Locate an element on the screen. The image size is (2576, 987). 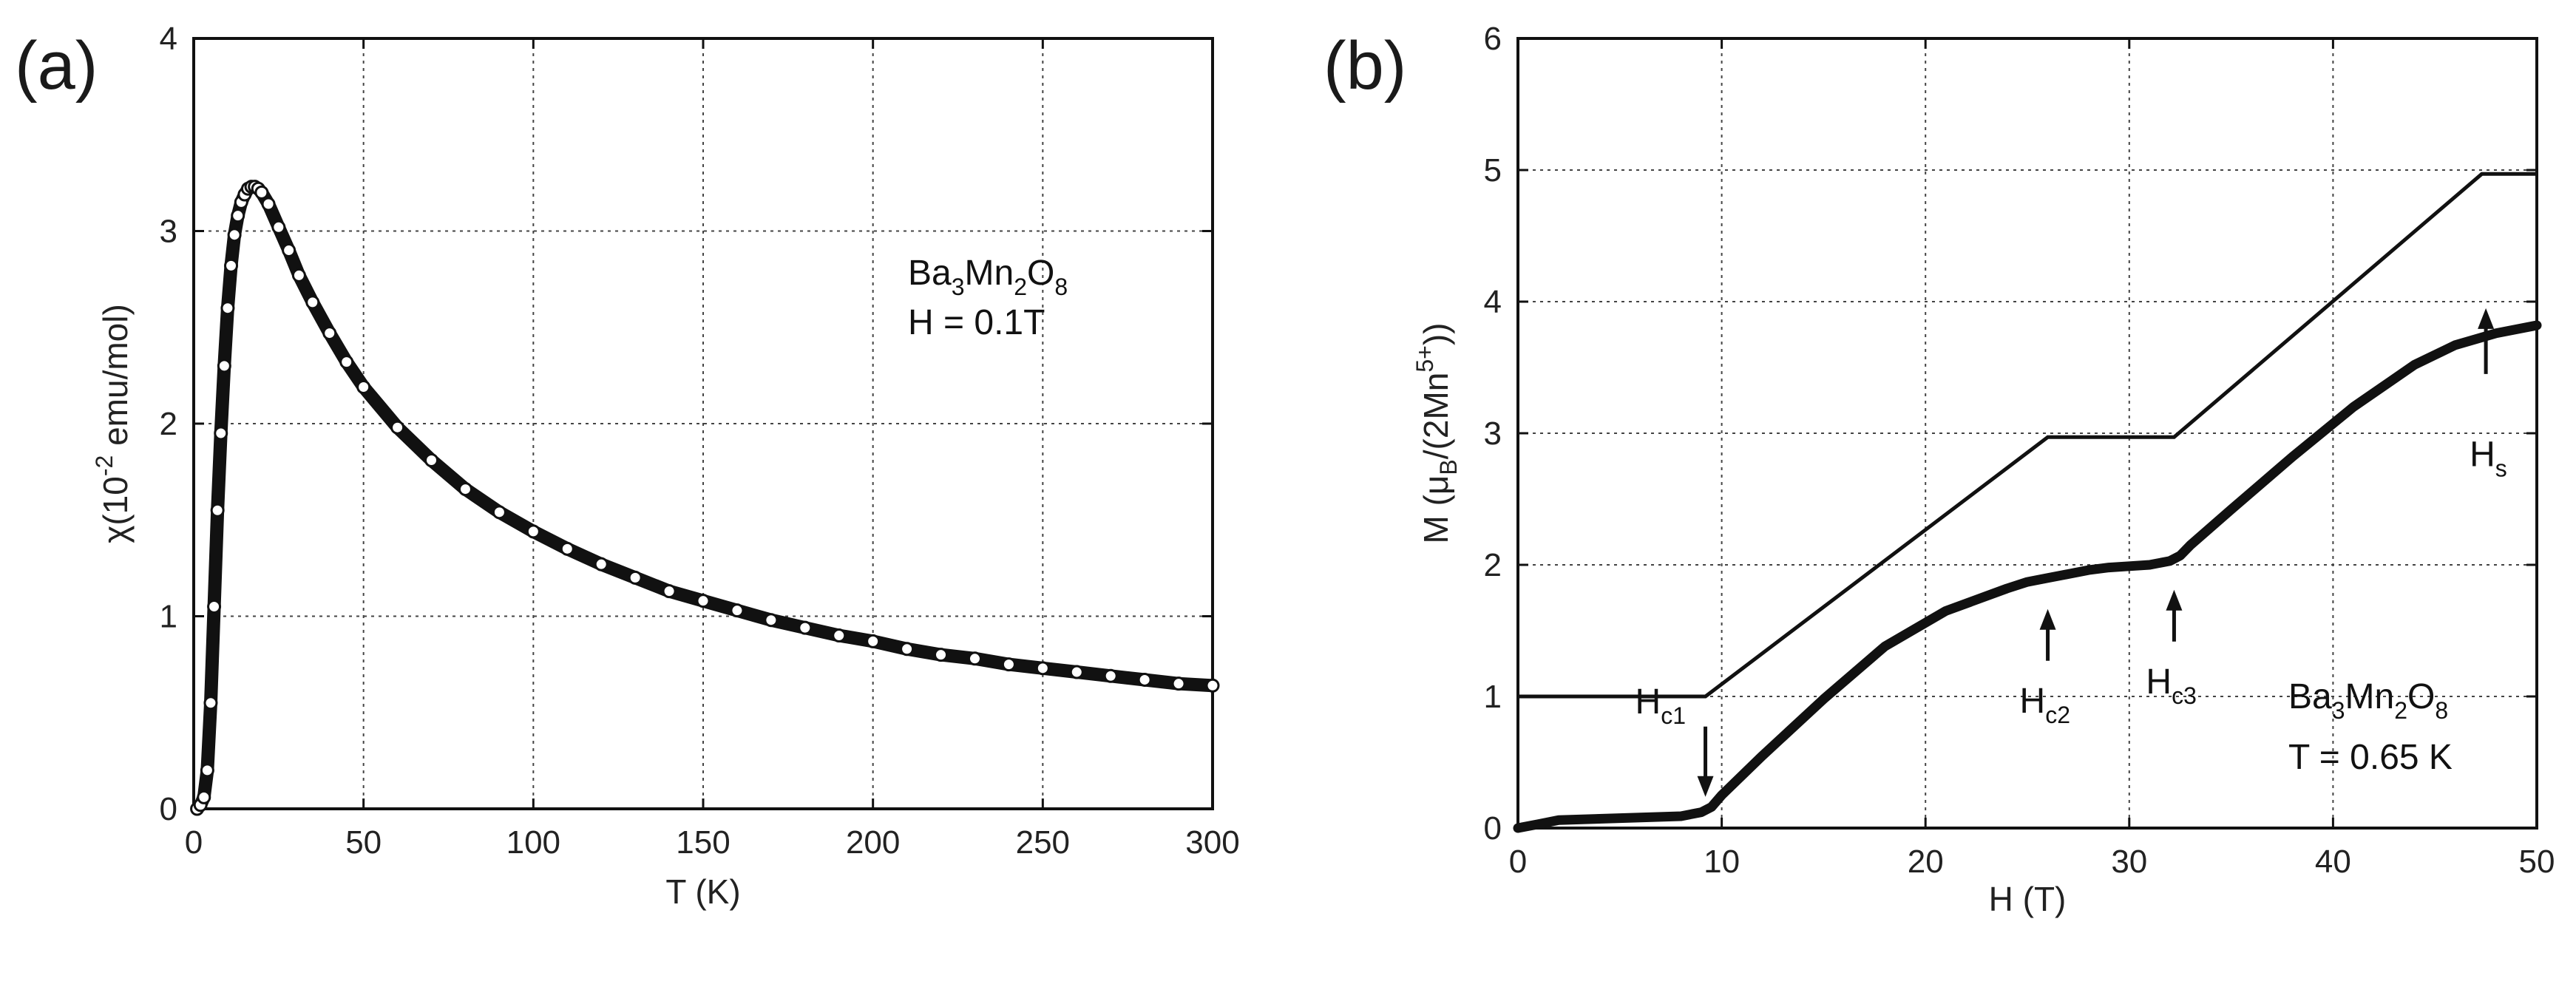
panel-b-marker-arrowhead-c1 is located at coordinates (1705, 786).